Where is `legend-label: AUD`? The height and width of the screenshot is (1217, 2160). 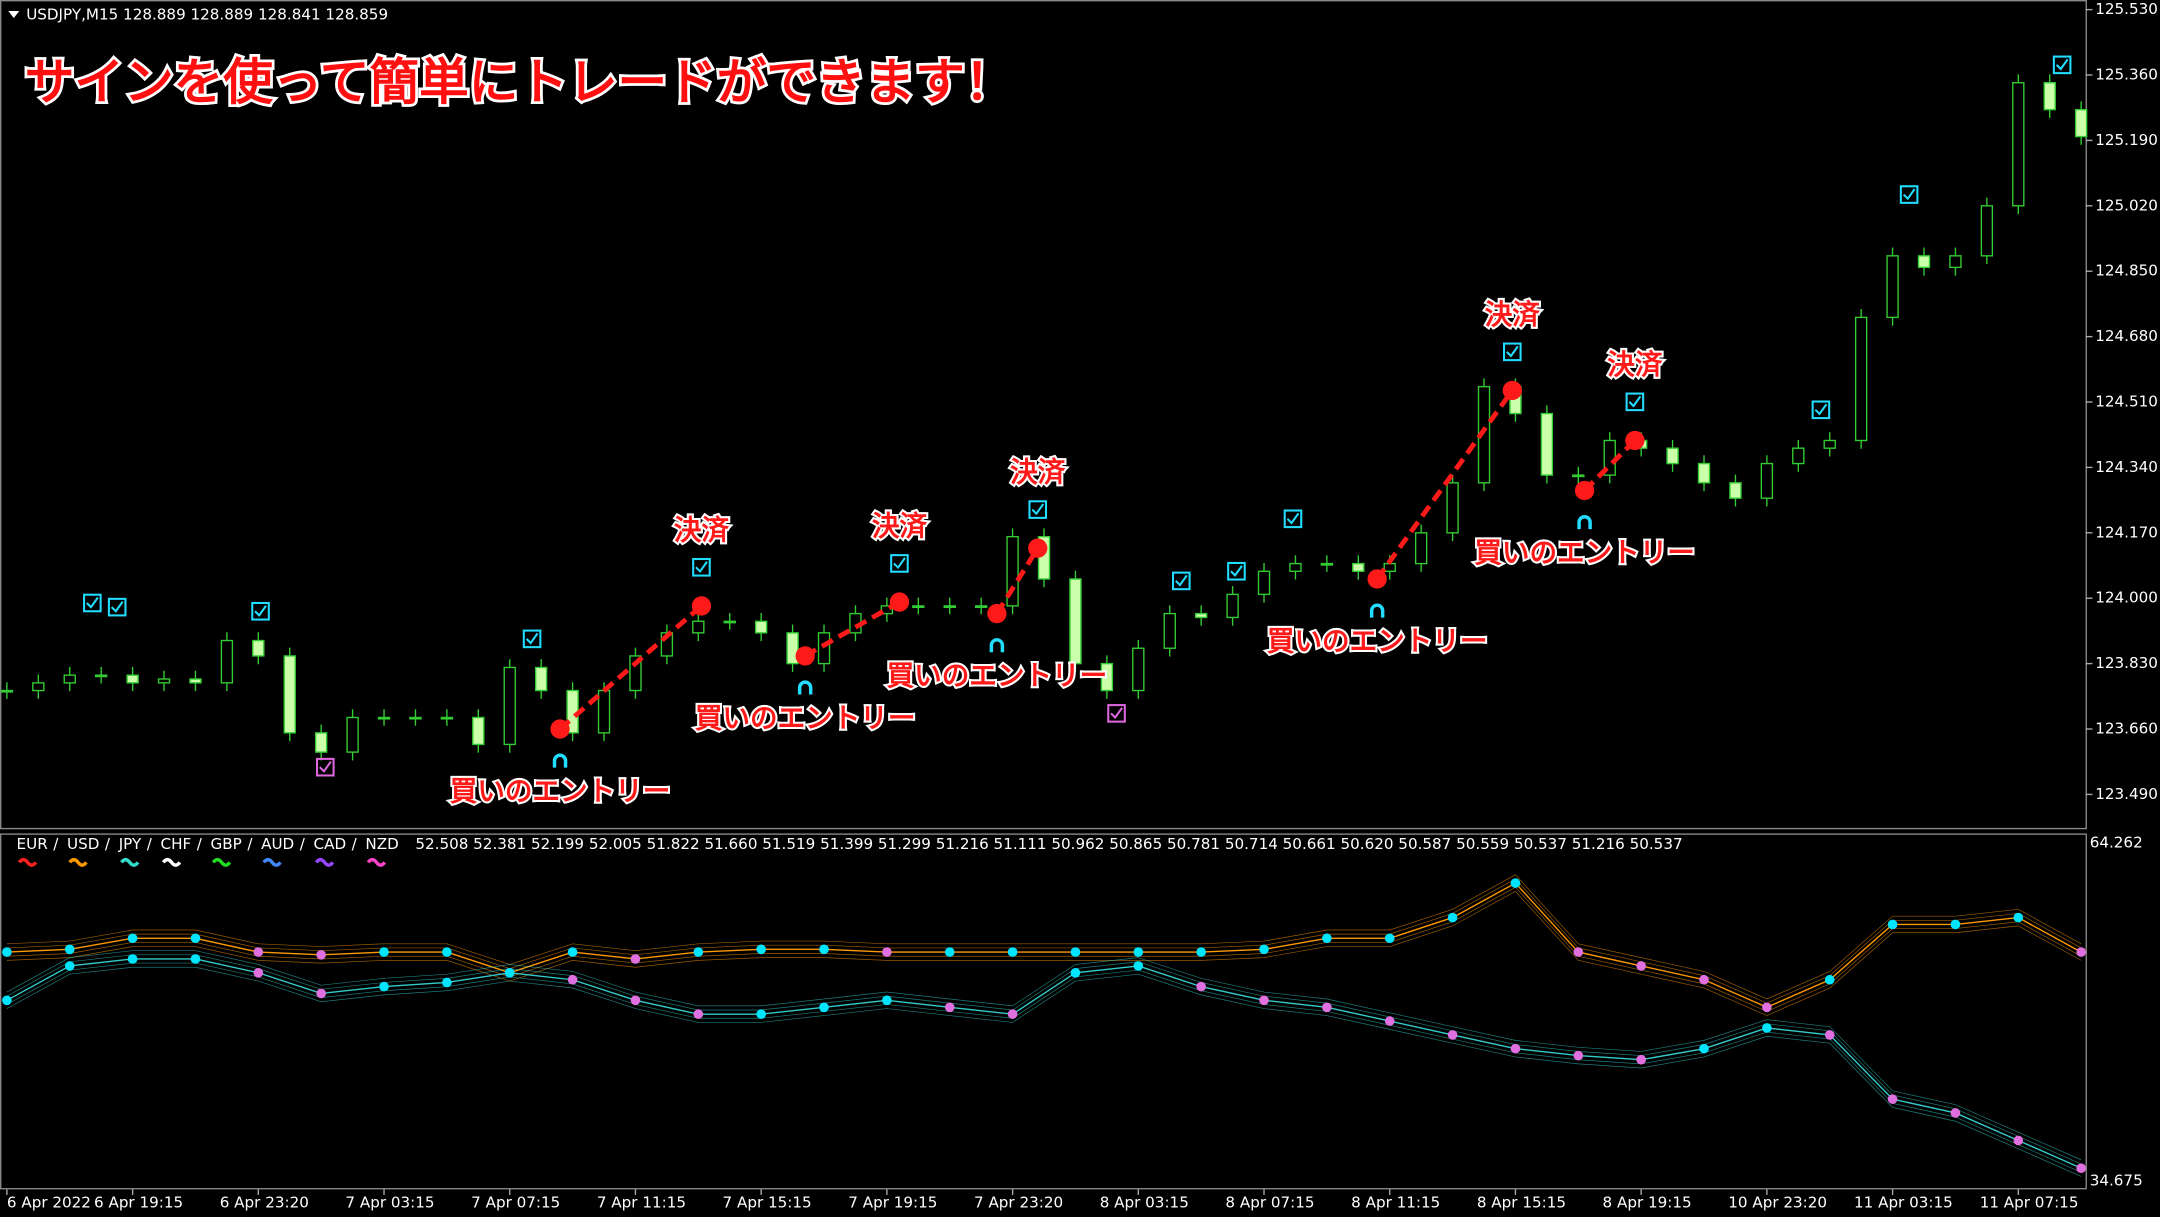
legend-label: AUD is located at coordinates (277, 844).